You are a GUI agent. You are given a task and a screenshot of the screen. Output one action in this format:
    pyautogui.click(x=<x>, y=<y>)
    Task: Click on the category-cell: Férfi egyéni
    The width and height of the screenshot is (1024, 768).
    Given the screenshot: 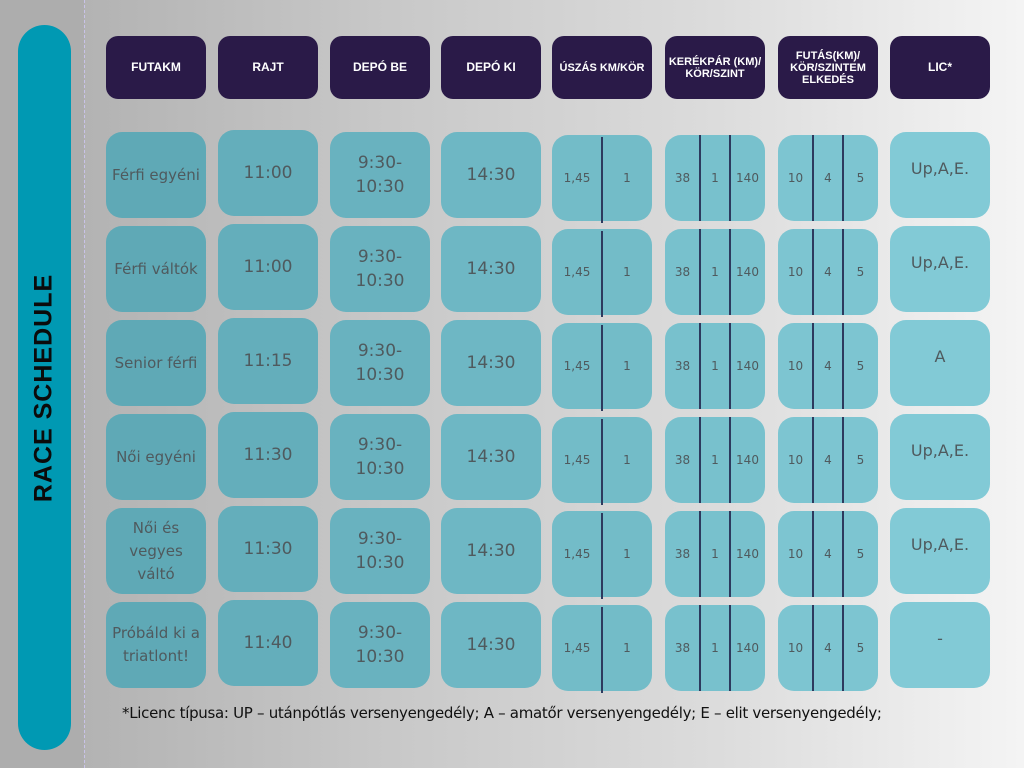 What is the action you would take?
    pyautogui.click(x=156, y=175)
    